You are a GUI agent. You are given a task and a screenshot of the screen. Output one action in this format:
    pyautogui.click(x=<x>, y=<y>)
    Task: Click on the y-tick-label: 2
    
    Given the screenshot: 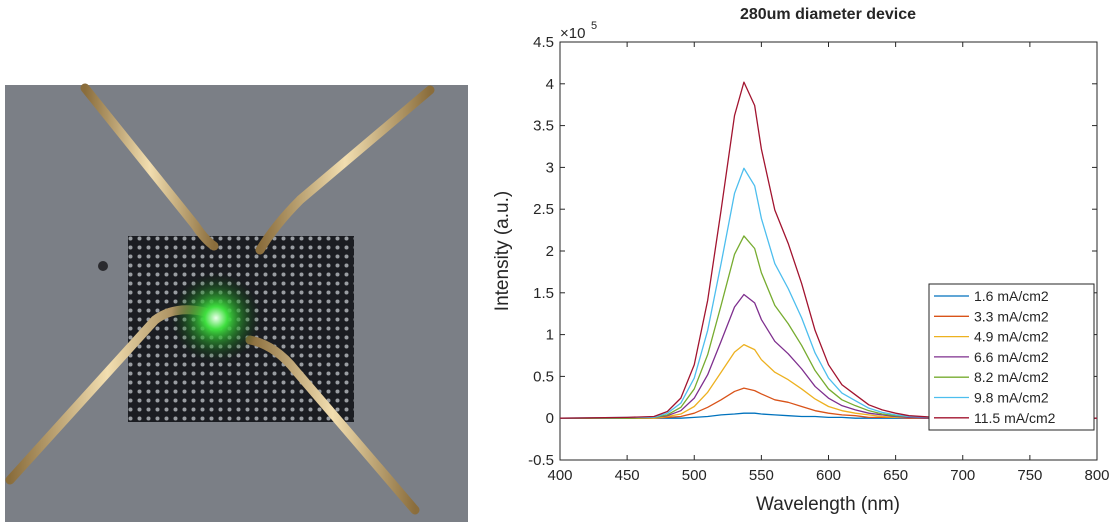 What is the action you would take?
    pyautogui.click(x=550, y=251)
    